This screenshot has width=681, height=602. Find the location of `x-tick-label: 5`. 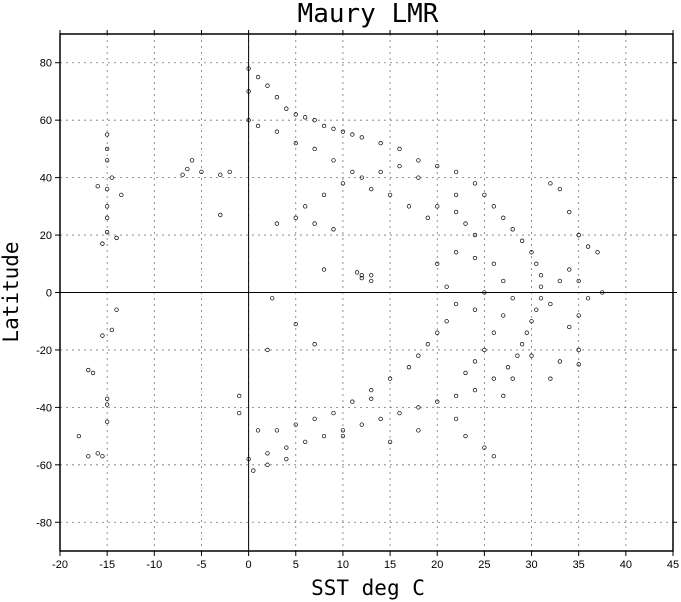

x-tick-label: 5 is located at coordinates (296, 565).